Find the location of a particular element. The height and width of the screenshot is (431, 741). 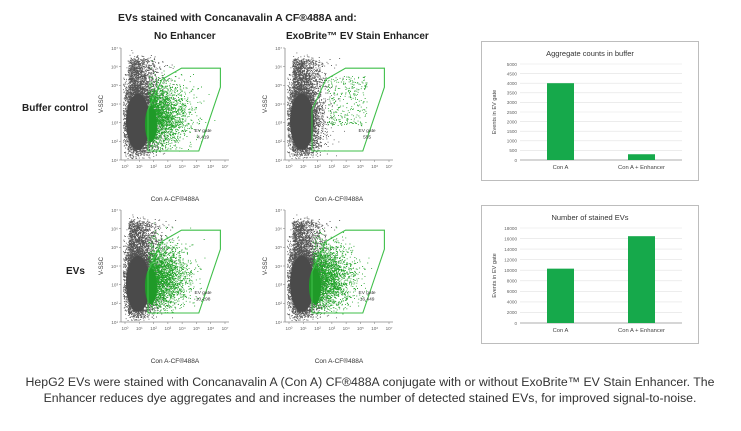

y-tick-label: 0 is located at coordinates (515, 160).